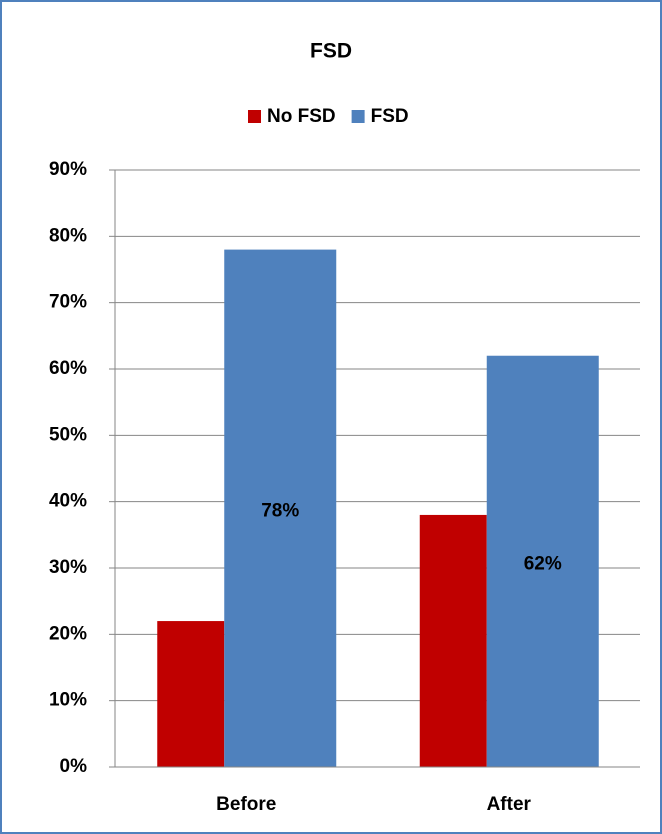 This screenshot has height=834, width=662. I want to click on legend-label: No FSD, so click(301, 116).